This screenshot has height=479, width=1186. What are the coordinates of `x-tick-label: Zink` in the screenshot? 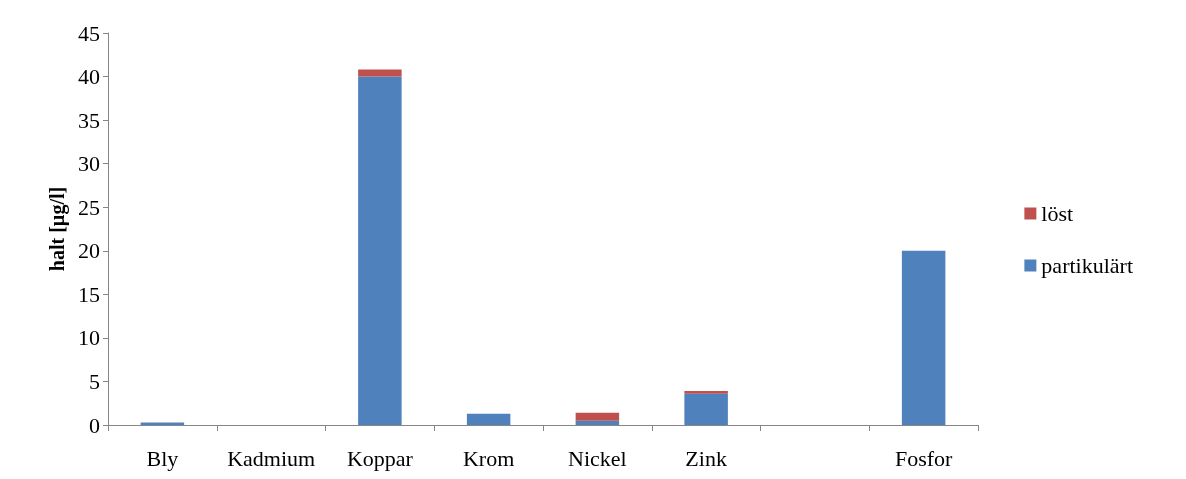 It's located at (706, 458).